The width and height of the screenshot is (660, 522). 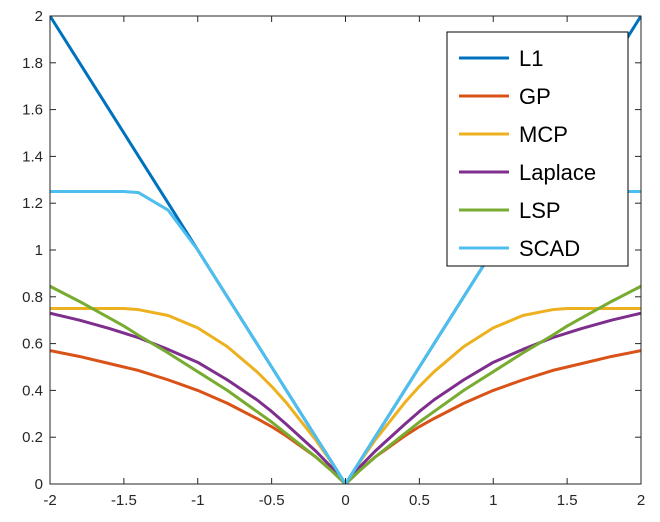 I want to click on x-tick-label: -2, so click(x=49, y=500).